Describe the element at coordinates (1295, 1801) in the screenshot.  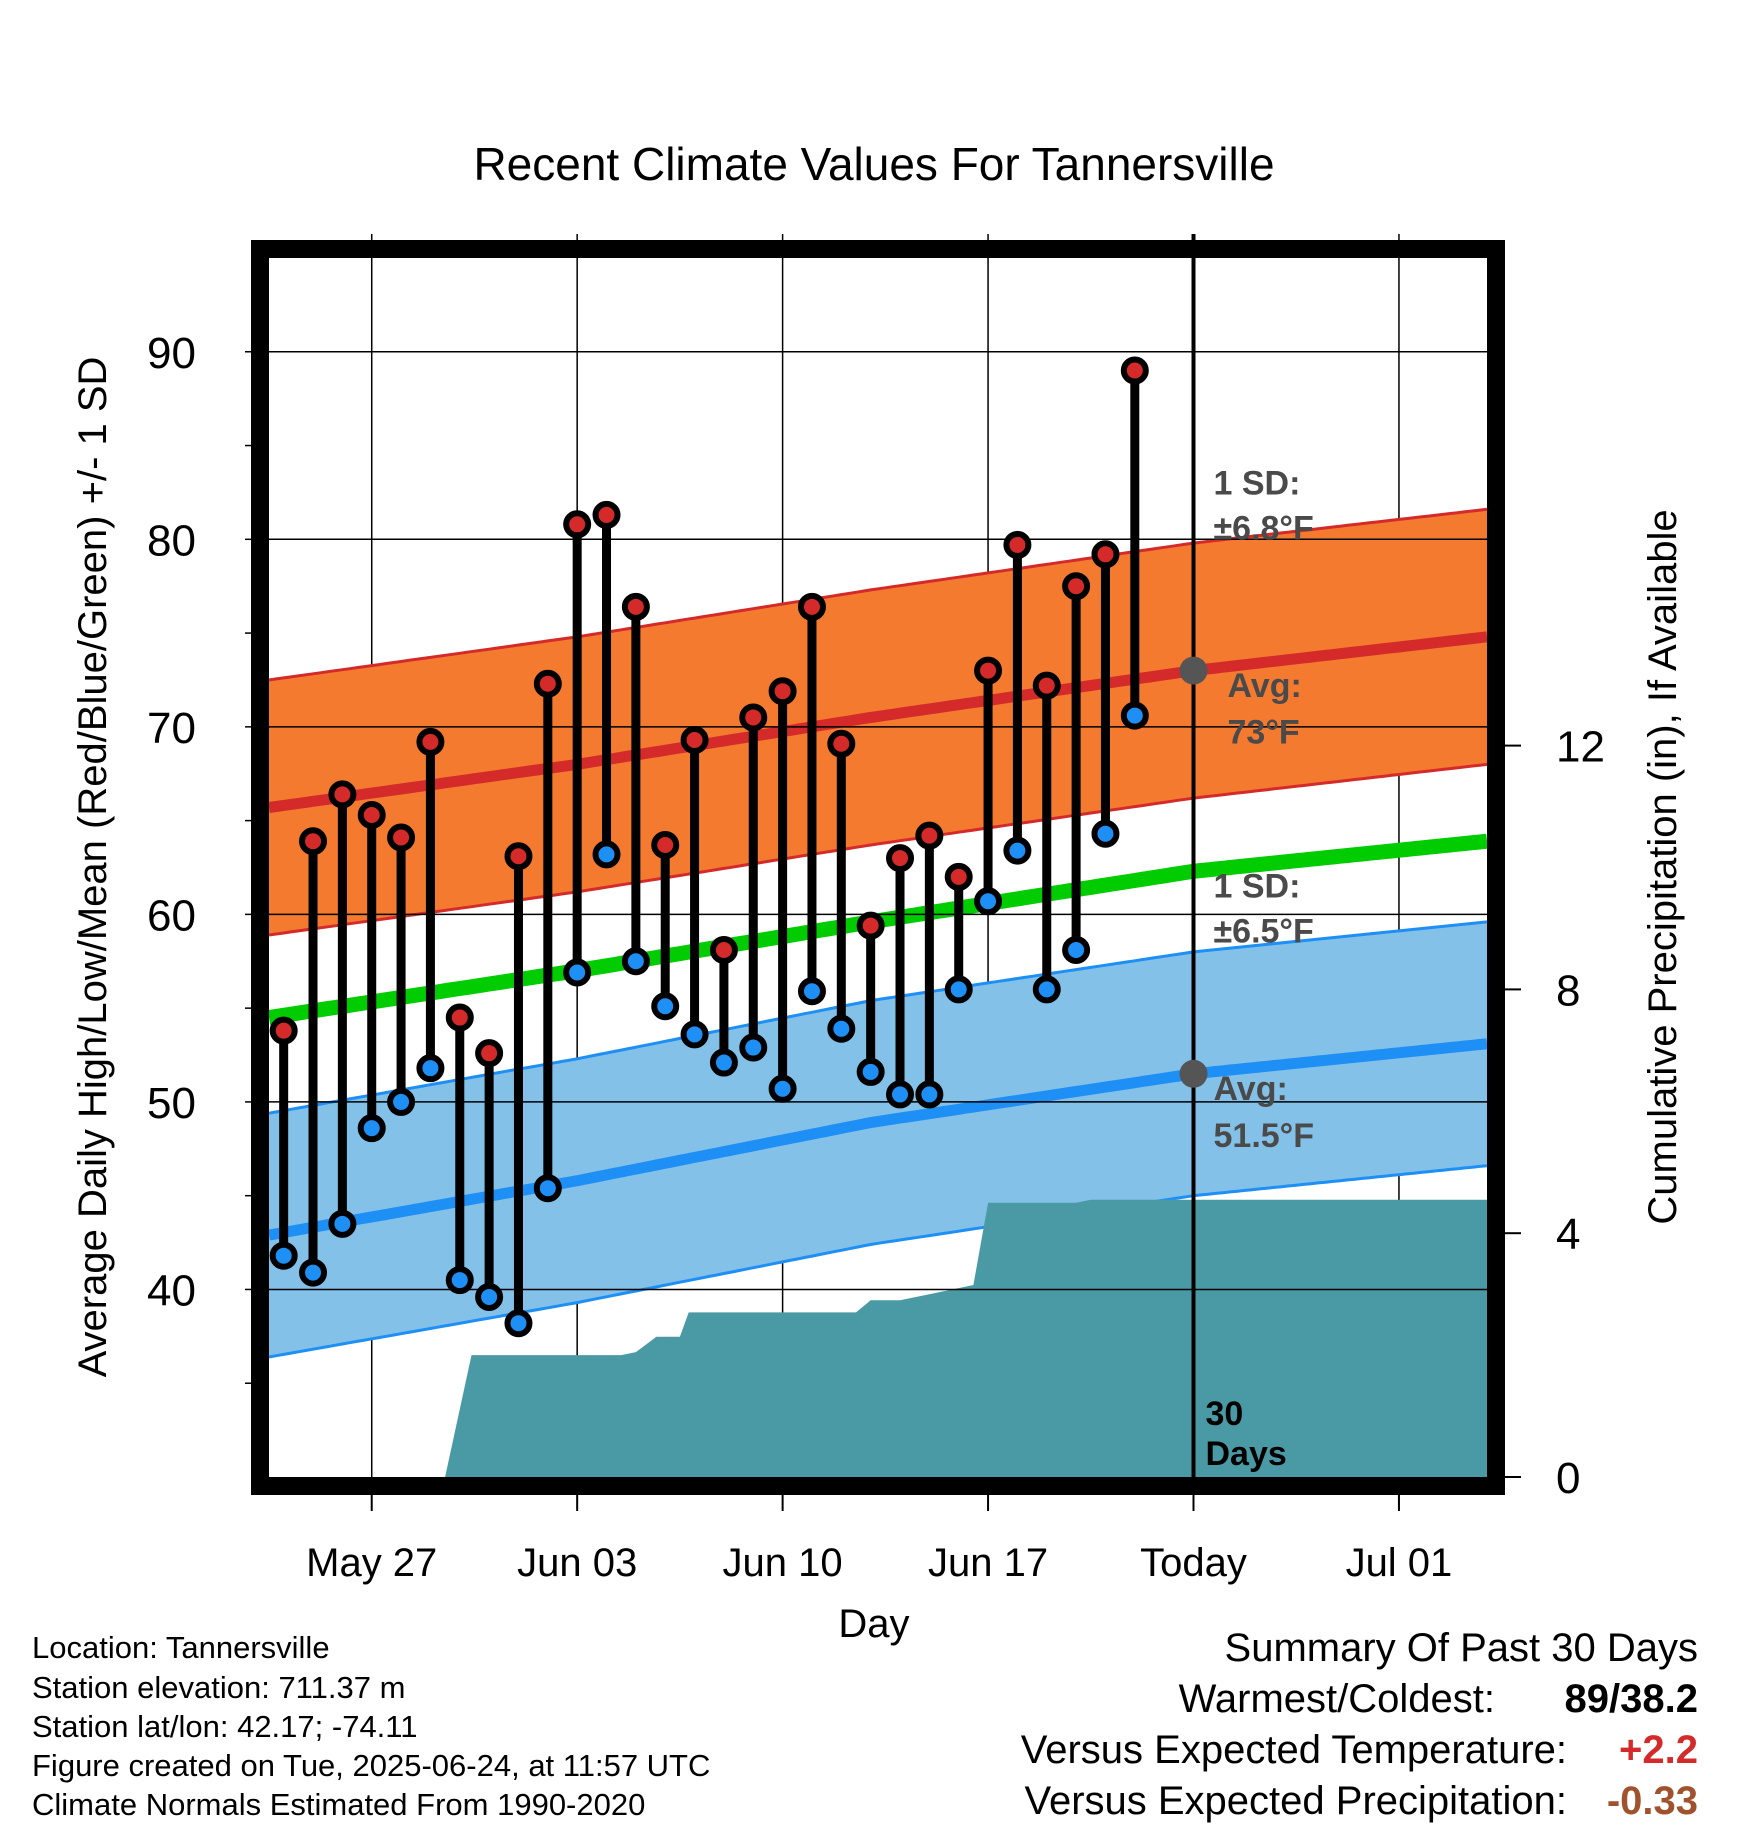
I see `summary-precip-label: Versus Expected Precipitation:` at that location.